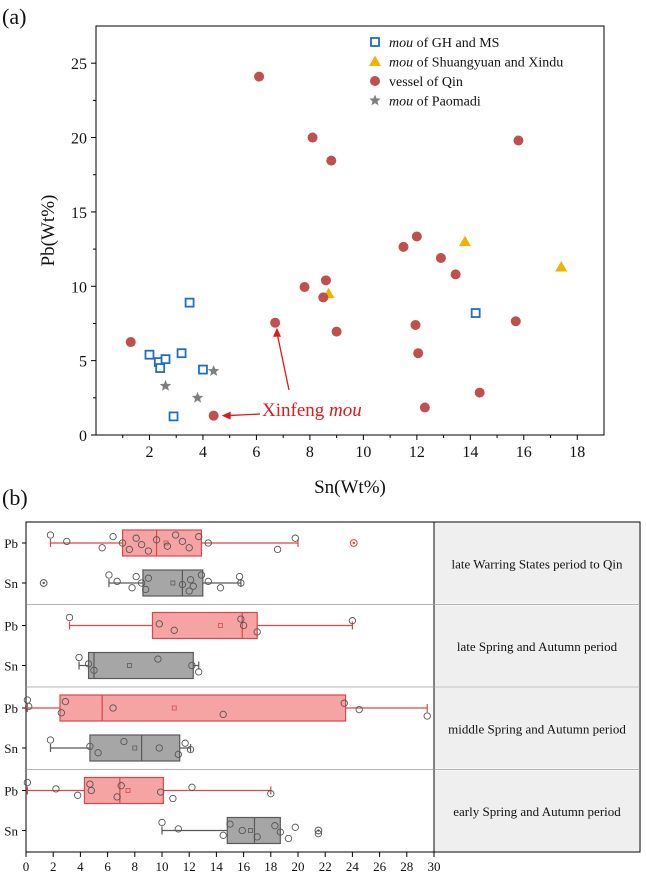  Describe the element at coordinates (15, 497) in the screenshot. I see `panel-b-label: (b)` at that location.